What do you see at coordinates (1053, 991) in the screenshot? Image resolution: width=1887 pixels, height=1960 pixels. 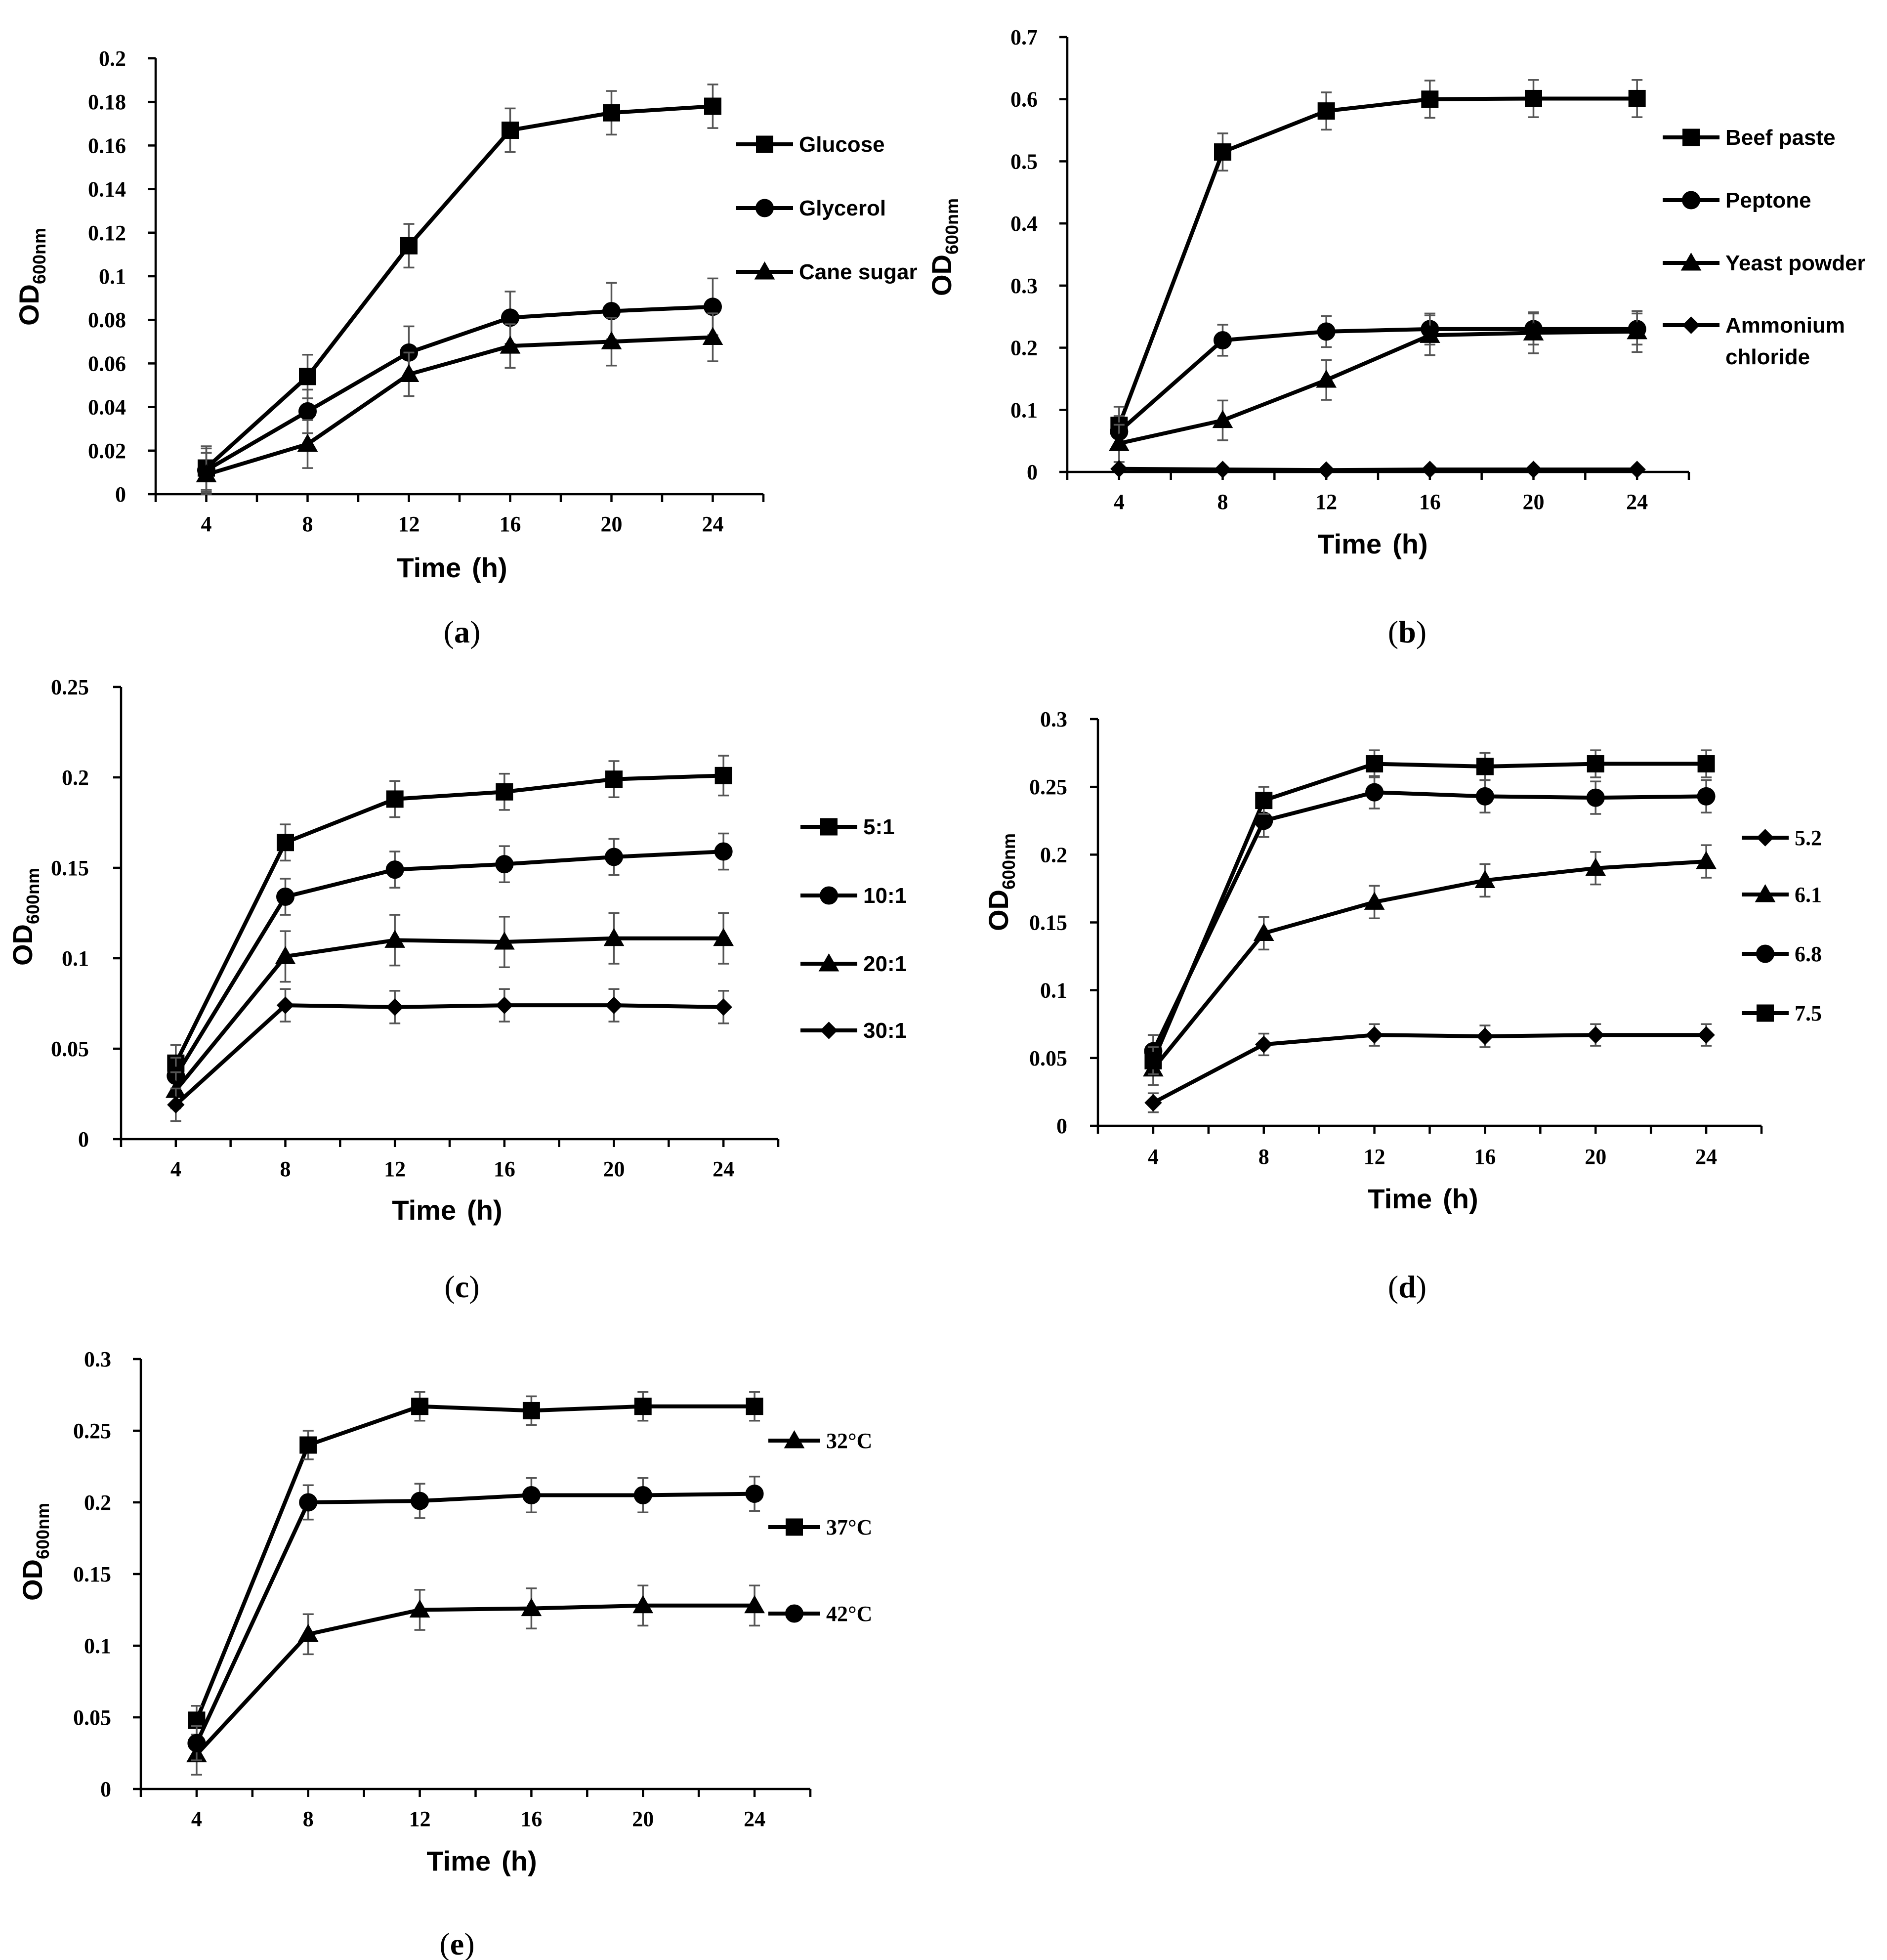 I see `y-tick-label: 0.1` at bounding box center [1053, 991].